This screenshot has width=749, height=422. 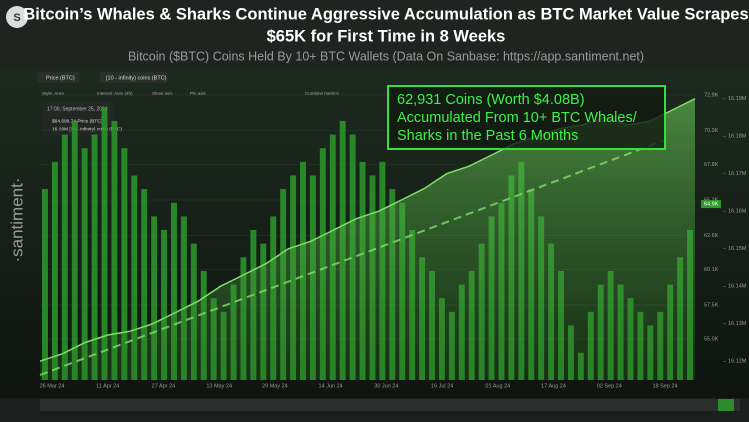 What do you see at coordinates (517, 118) in the screenshot?
I see `annotation-text: Accumulated From 10+ BTC Whales/` at bounding box center [517, 118].